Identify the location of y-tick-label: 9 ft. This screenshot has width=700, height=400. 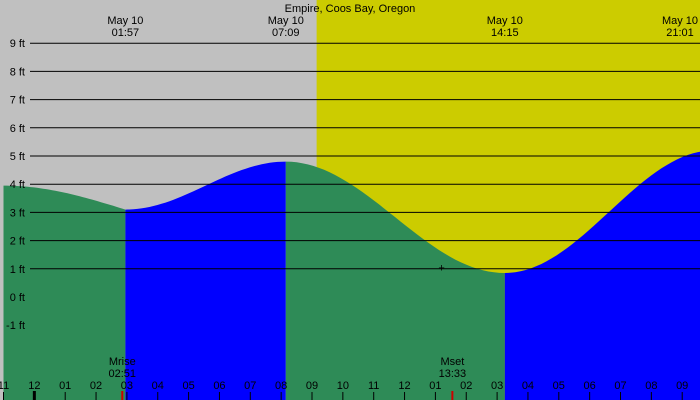
(17, 44).